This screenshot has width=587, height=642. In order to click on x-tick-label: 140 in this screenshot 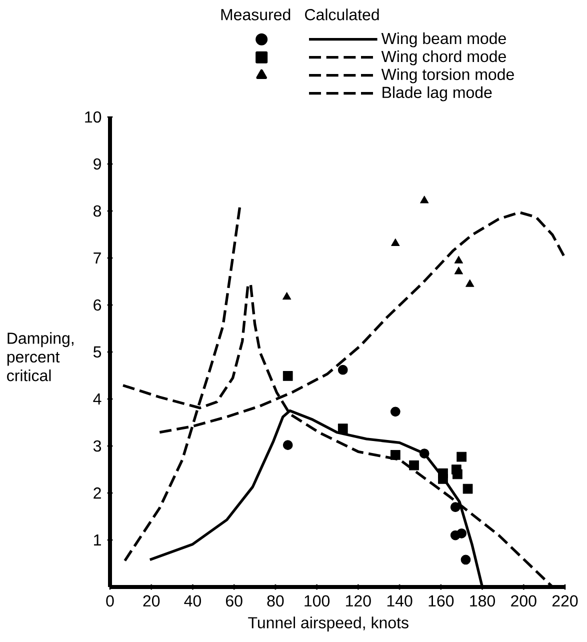, I will do `click(399, 601)`.